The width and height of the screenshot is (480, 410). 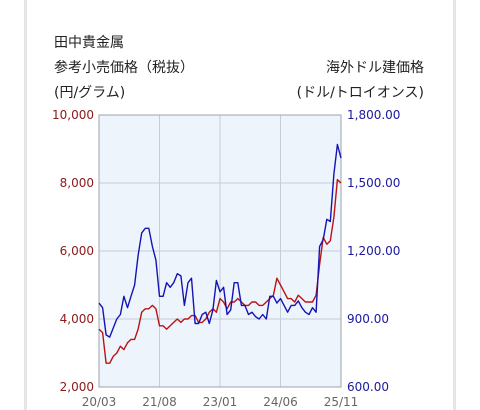 What do you see at coordinates (77, 251) in the screenshot?
I see `left-axis-tick-label: 6,000` at bounding box center [77, 251].